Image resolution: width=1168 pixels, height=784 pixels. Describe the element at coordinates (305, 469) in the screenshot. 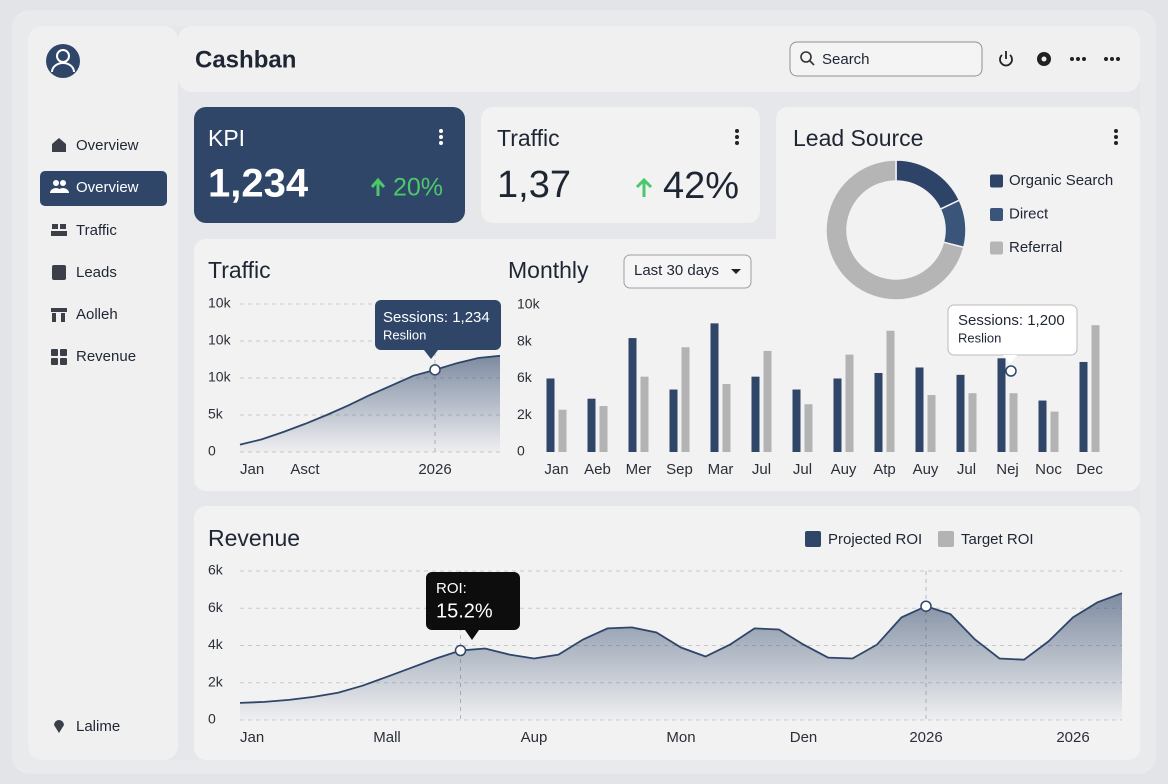

I see `x-tick-label: Asct` at that location.